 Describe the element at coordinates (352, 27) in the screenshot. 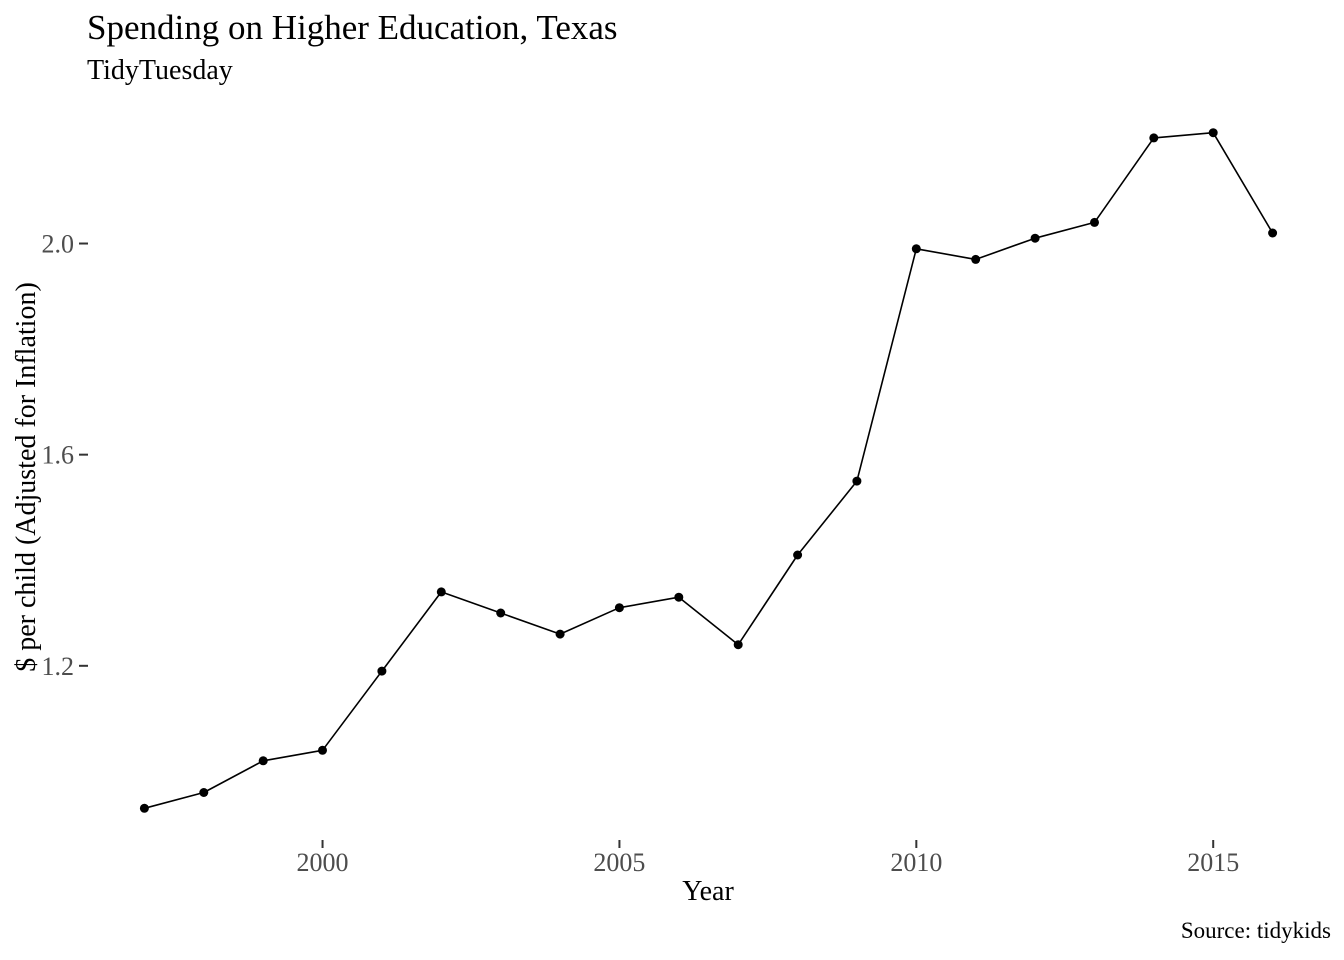

I see `chart-title: Spending on Higher Education, Texas` at that location.